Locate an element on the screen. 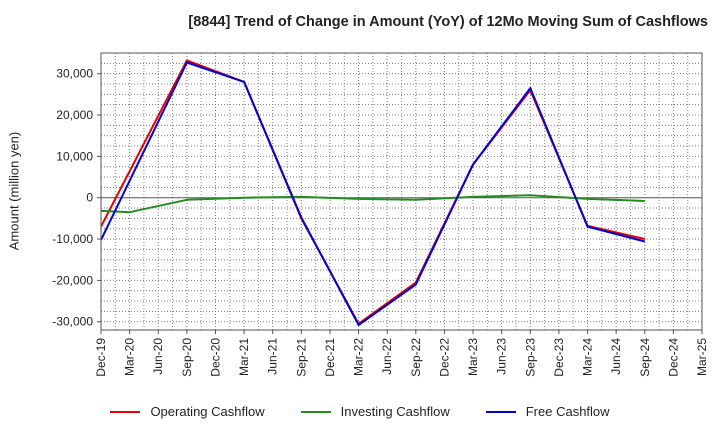 This screenshot has height=440, width=720. x-tick-label: Sep-20 is located at coordinates (187, 357).